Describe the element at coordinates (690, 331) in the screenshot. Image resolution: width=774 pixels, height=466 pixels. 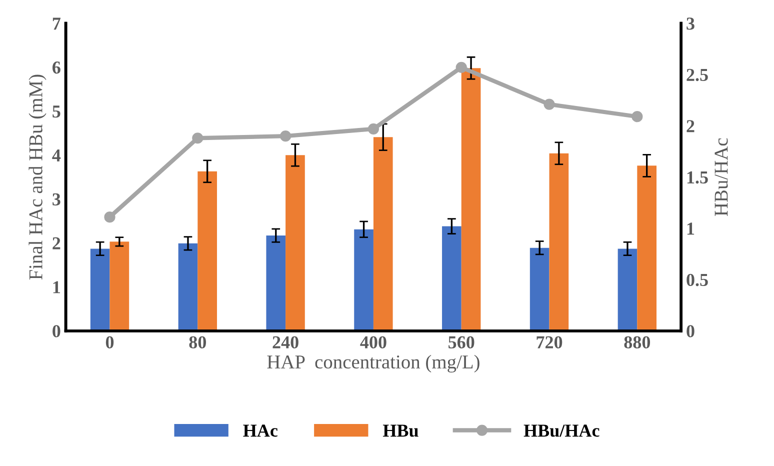
I see `y2-tick-label: 0` at that location.